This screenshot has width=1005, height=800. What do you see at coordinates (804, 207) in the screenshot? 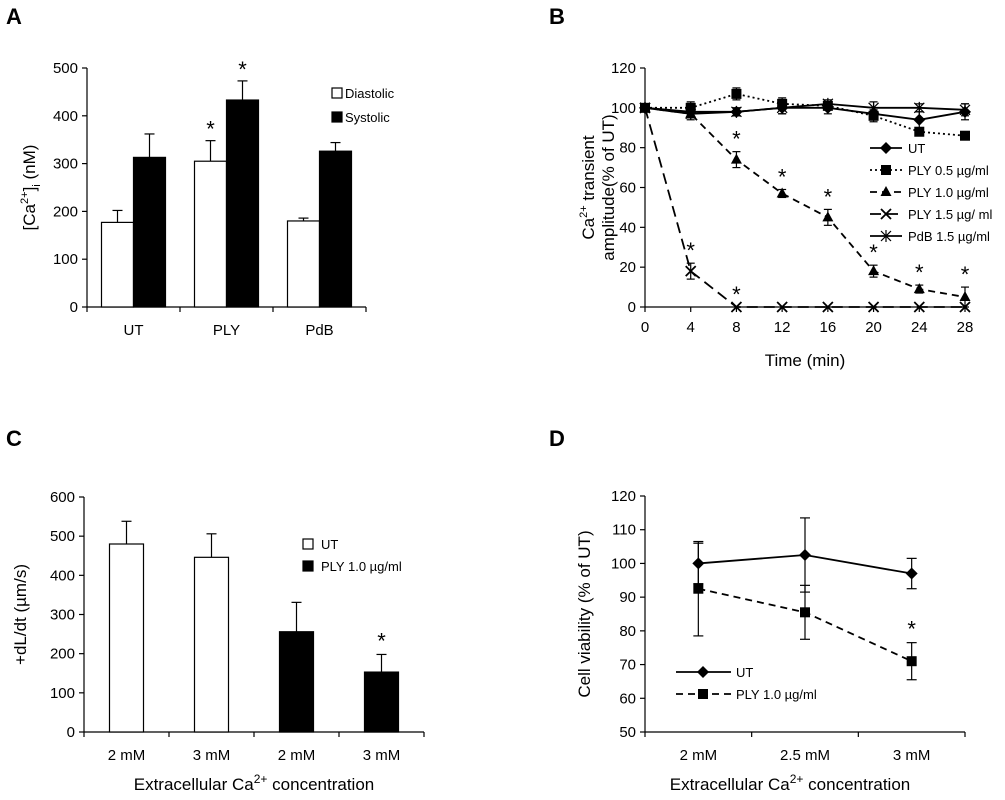
I see `panel-b-series-line` at bounding box center [804, 207].